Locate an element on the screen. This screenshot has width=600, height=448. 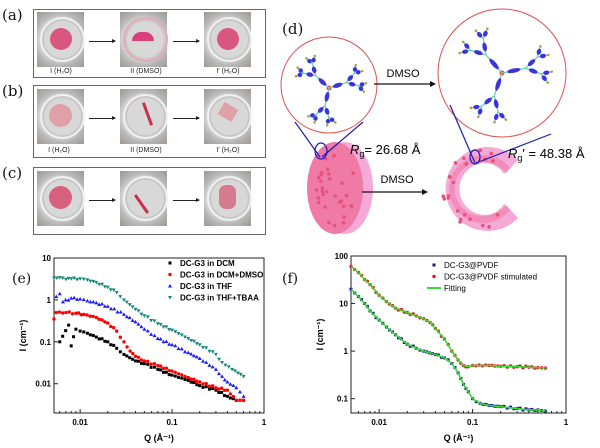
series-dc-g3-in-dcm is located at coordinates (152, 362).